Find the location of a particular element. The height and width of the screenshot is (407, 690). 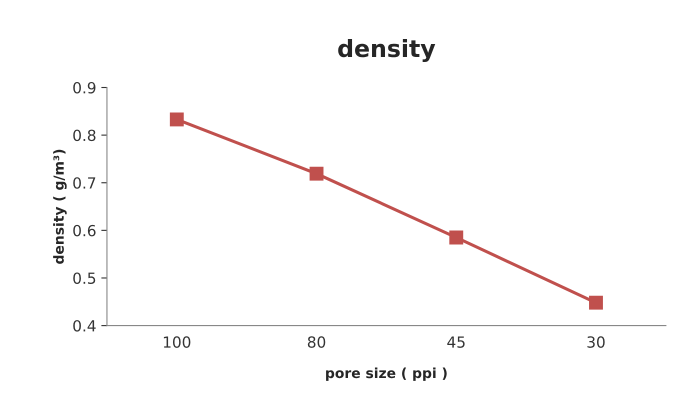

y-tick-label: 0.6 is located at coordinates (84, 230).